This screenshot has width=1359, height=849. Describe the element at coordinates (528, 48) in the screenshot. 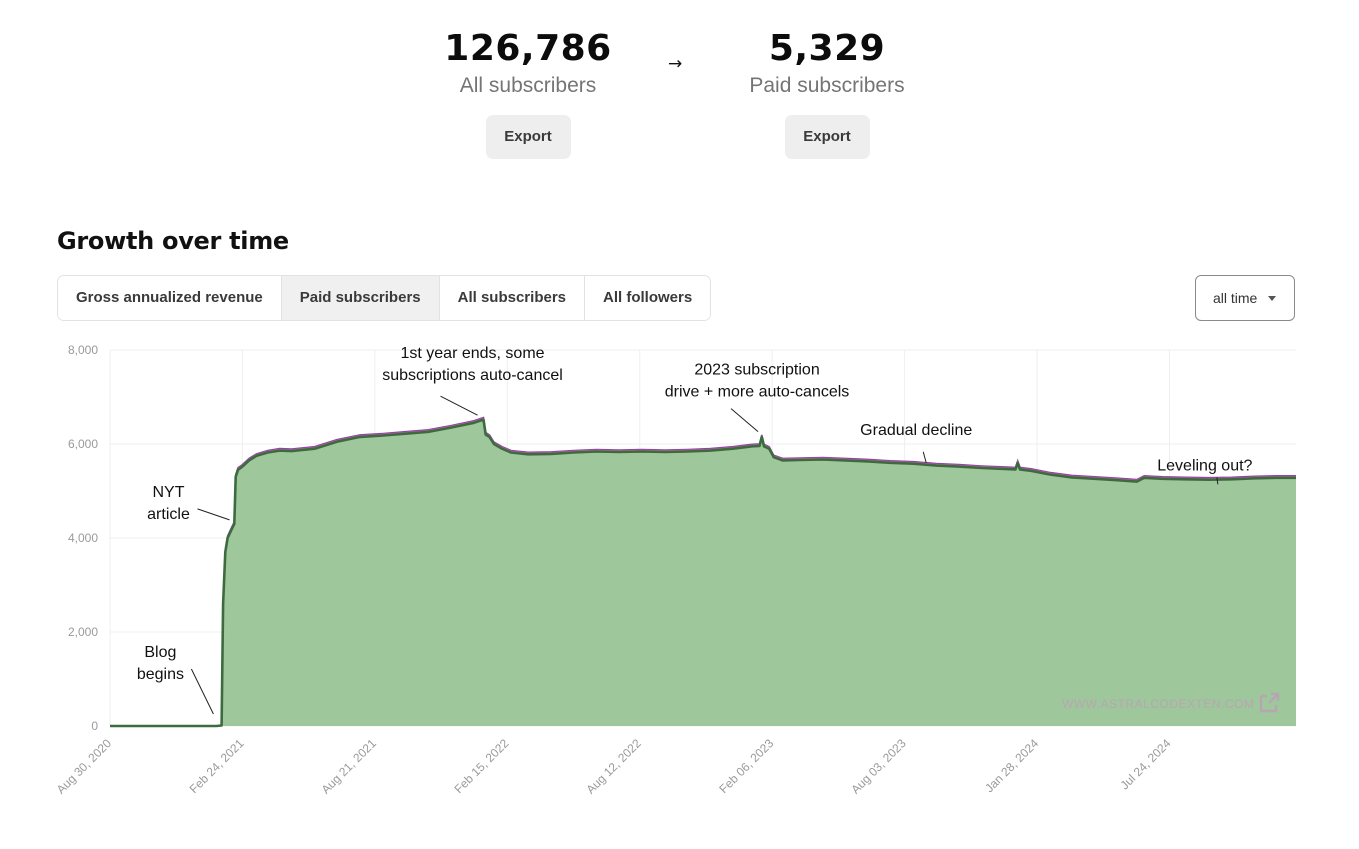

I see `all-subscribers-count: 126,786` at that location.